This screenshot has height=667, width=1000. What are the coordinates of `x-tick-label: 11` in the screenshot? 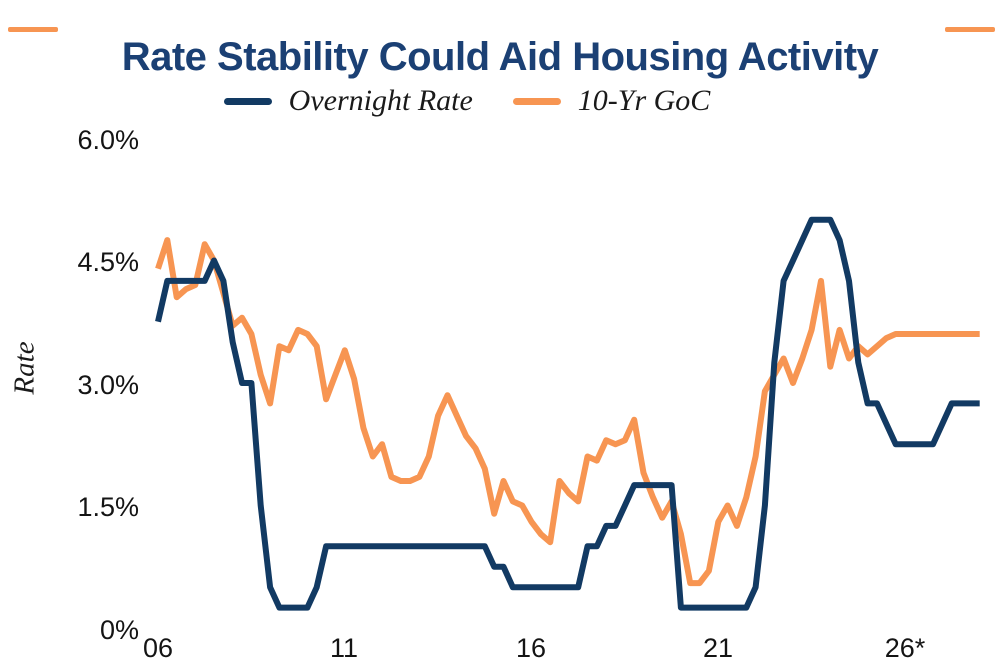 It's located at (344, 648).